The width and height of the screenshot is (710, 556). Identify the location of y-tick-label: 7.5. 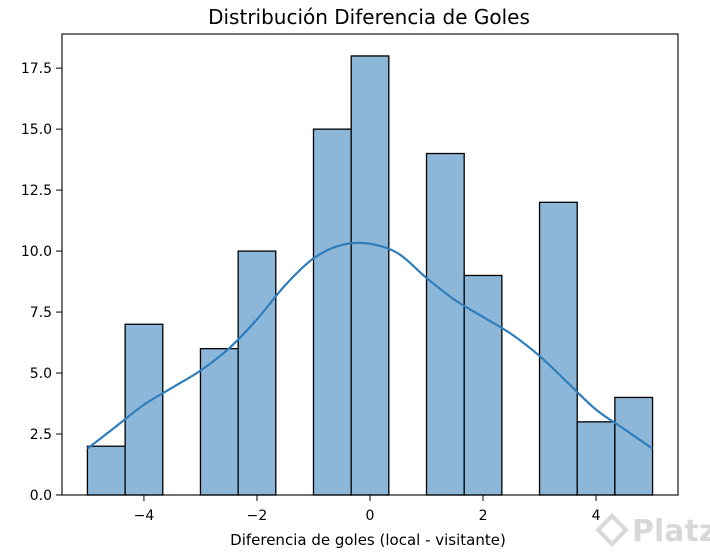
(41, 313).